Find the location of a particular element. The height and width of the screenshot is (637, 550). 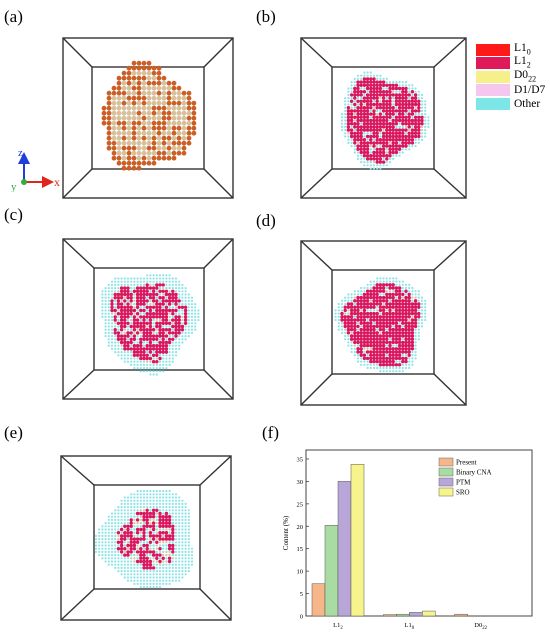

axes-triad: z y x is located at coordinates (38, 167).